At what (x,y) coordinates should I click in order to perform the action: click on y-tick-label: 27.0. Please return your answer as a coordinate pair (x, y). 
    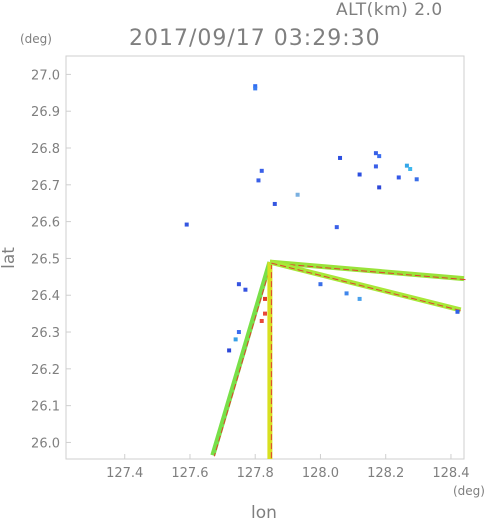
    Looking at the image, I should click on (45, 75).